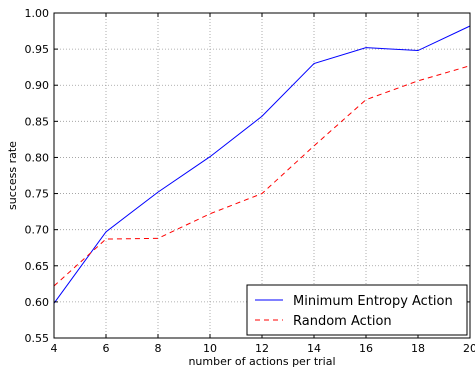 The height and width of the screenshot is (368, 475). I want to click on x-tick-label: 14, so click(314, 348).